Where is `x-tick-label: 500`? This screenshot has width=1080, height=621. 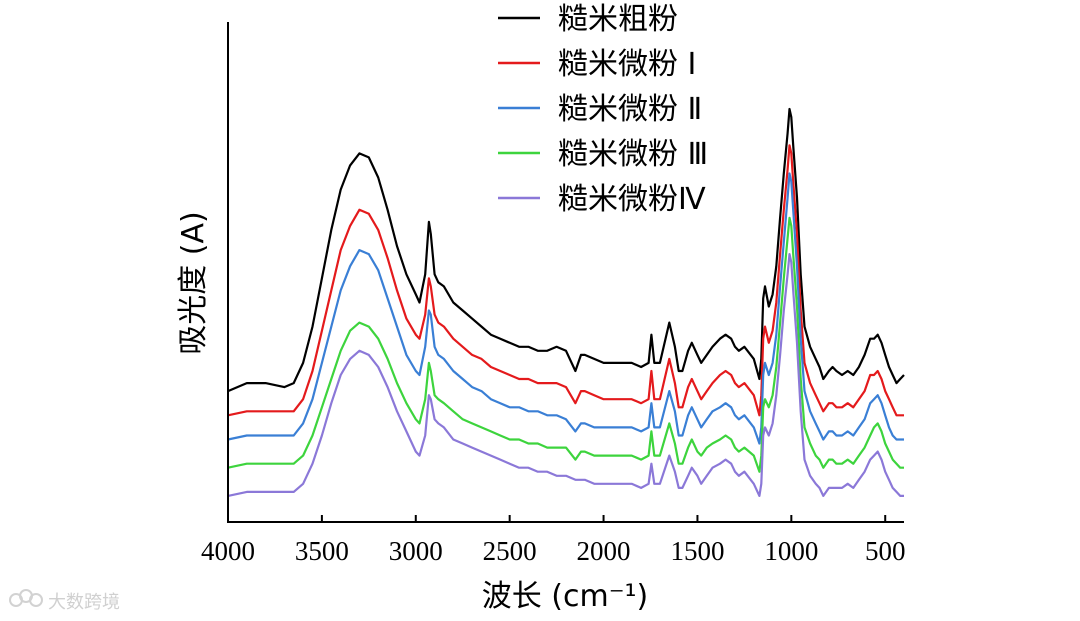
x-tick-label: 500 is located at coordinates (885, 551).